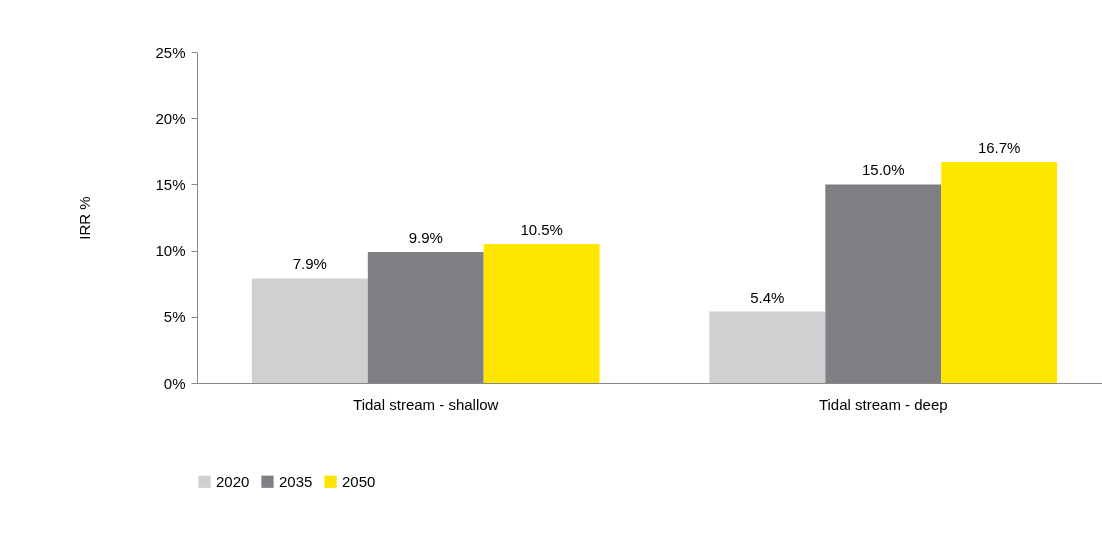 The width and height of the screenshot is (1102, 540). What do you see at coordinates (883, 404) in the screenshot?
I see `x-tick-label: Tidal stream - deep` at bounding box center [883, 404].